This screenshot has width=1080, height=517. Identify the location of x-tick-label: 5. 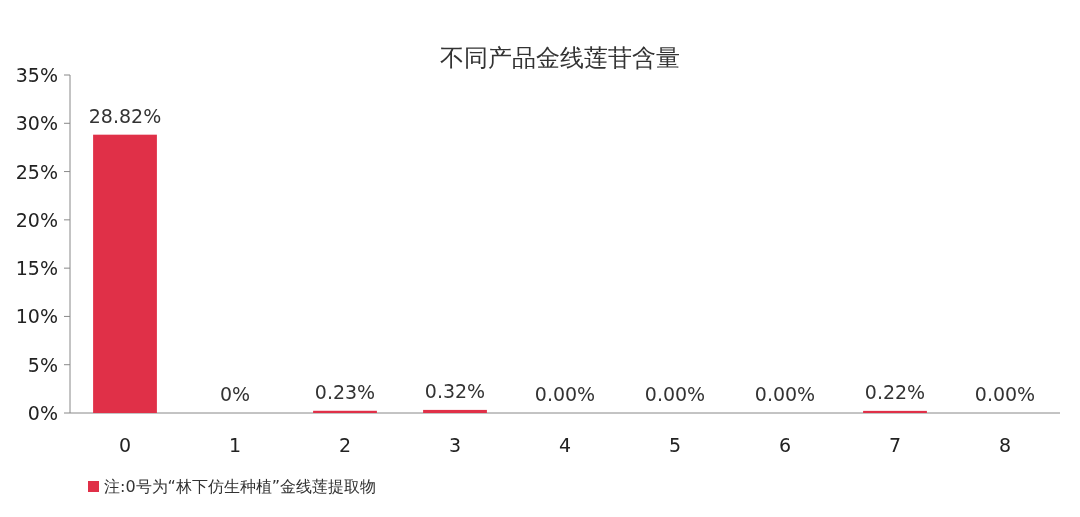
(675, 445).